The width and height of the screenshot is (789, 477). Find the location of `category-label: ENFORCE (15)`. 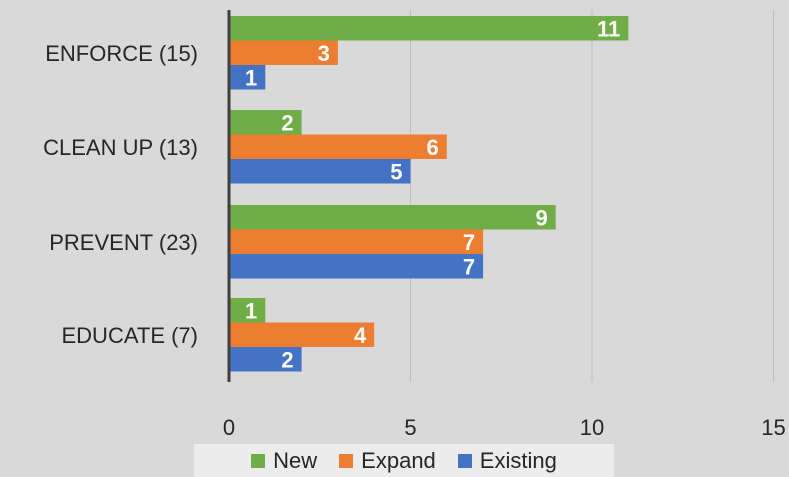

category-label: ENFORCE (15) is located at coordinates (121, 53).